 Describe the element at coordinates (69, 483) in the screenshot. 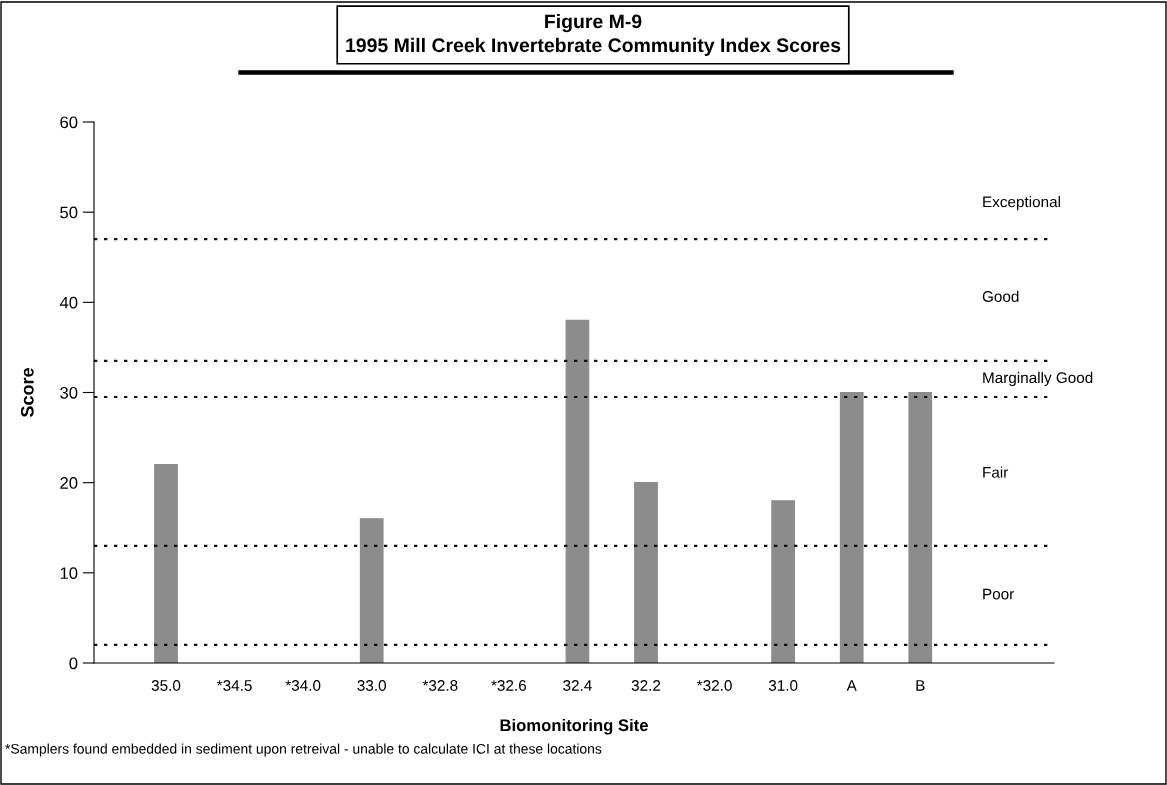

I see `y-tick-label: 20` at that location.